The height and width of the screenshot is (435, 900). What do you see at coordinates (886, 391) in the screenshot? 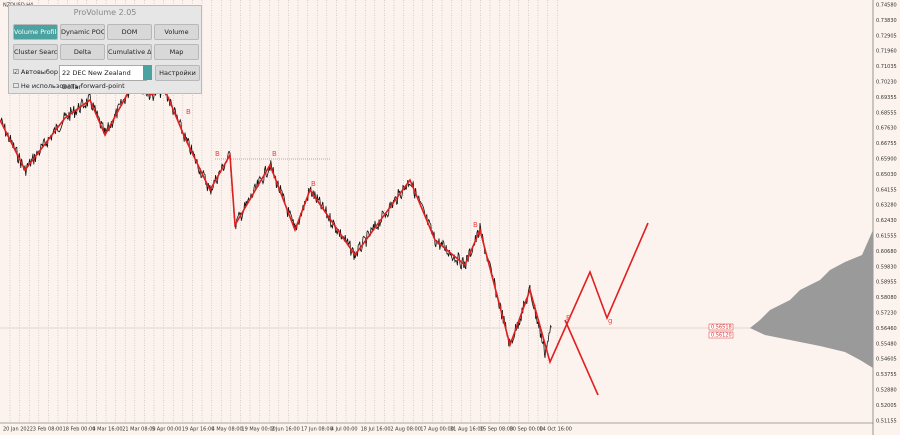
I see `price-label: 0.52880` at bounding box center [886, 391].